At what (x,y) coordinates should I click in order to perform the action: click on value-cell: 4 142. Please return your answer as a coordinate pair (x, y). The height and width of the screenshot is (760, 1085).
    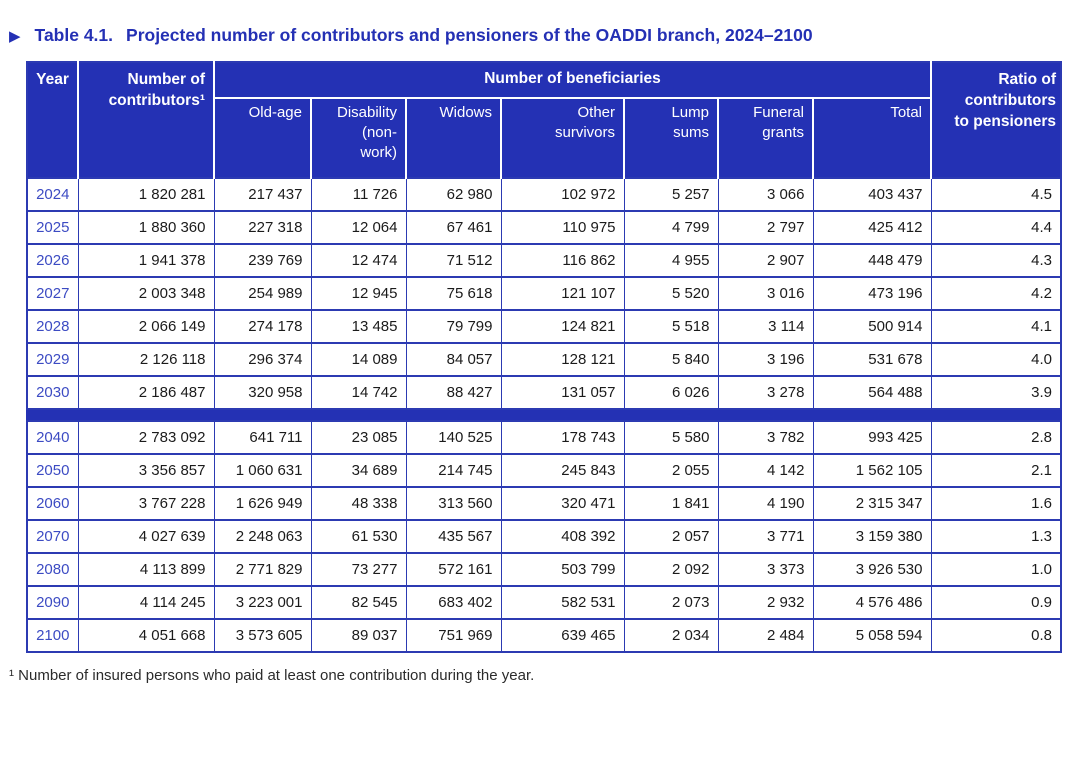
    Looking at the image, I should click on (765, 470).